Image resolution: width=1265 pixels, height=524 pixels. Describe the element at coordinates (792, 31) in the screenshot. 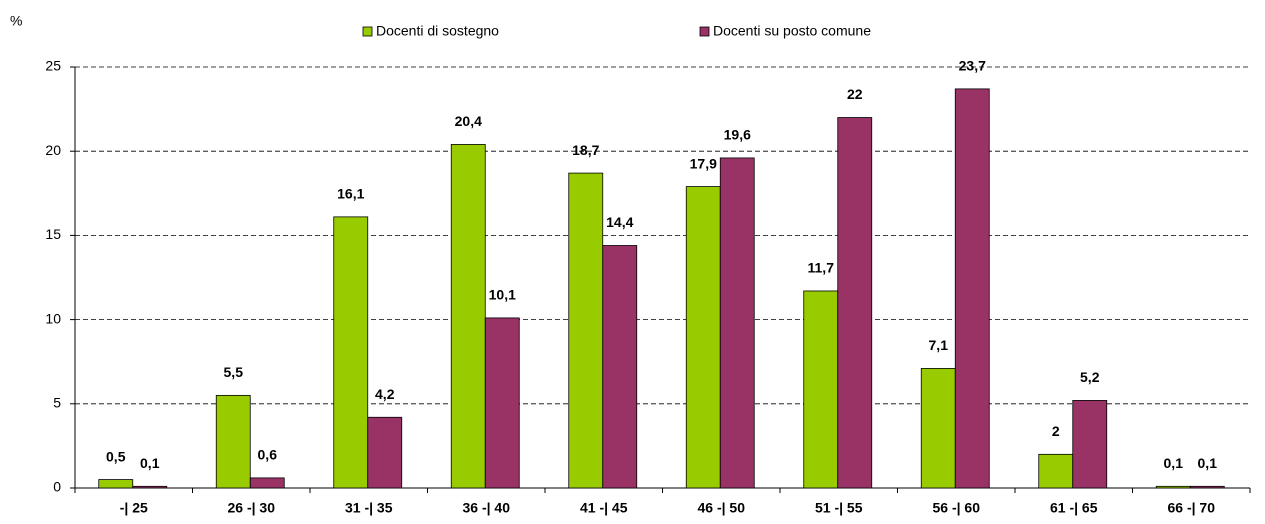

I see `legend-label: Docenti su posto comune` at that location.